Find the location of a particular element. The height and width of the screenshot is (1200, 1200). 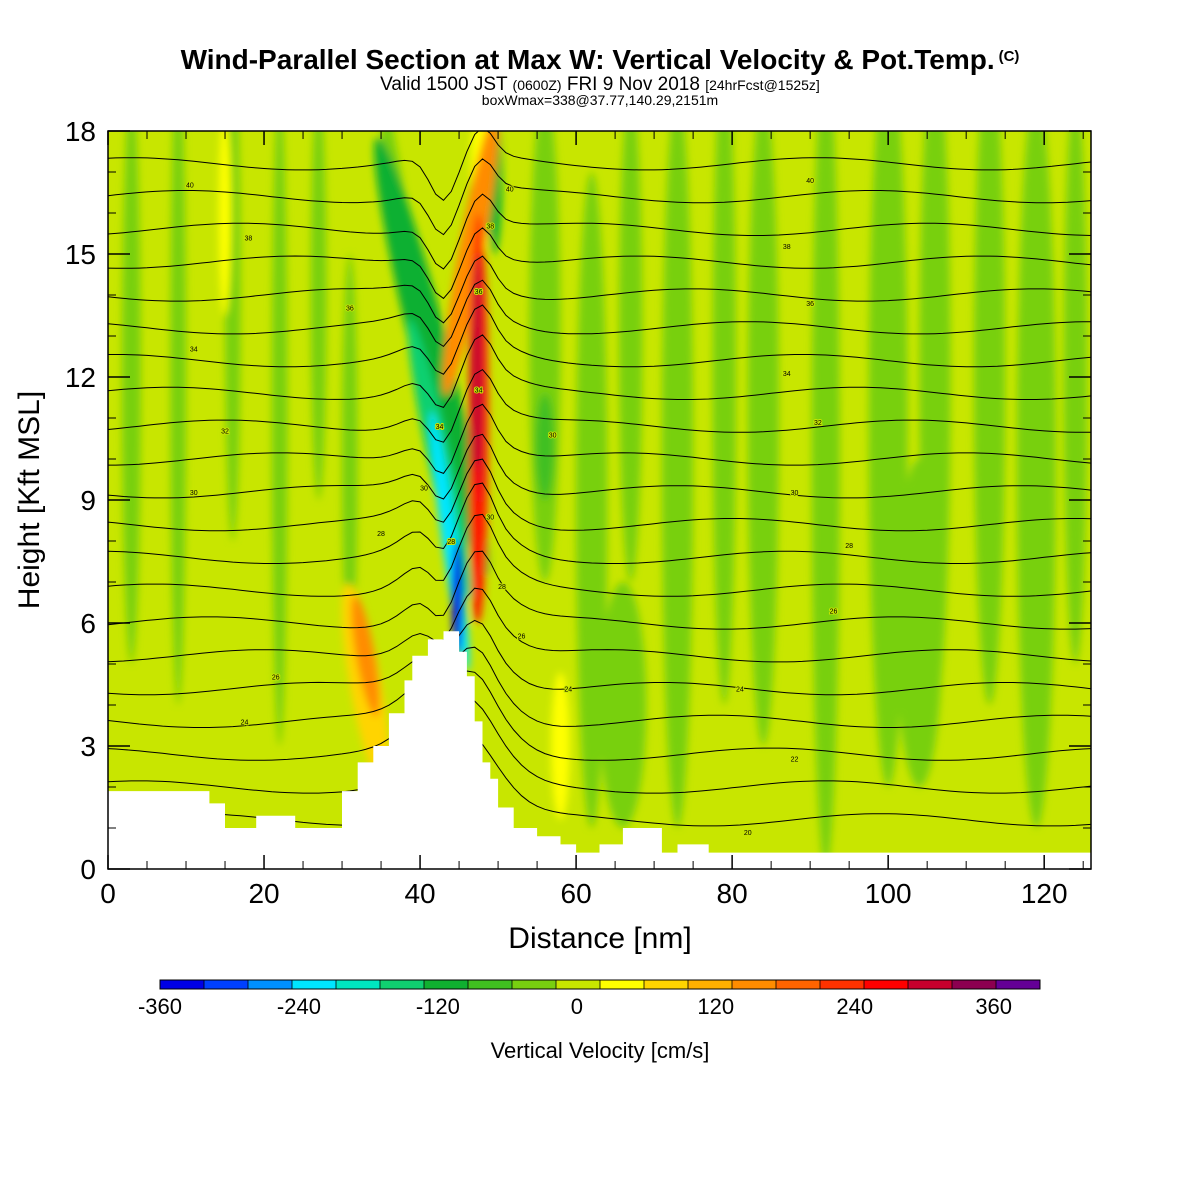

y-tick-label: 3 is located at coordinates (88, 746).